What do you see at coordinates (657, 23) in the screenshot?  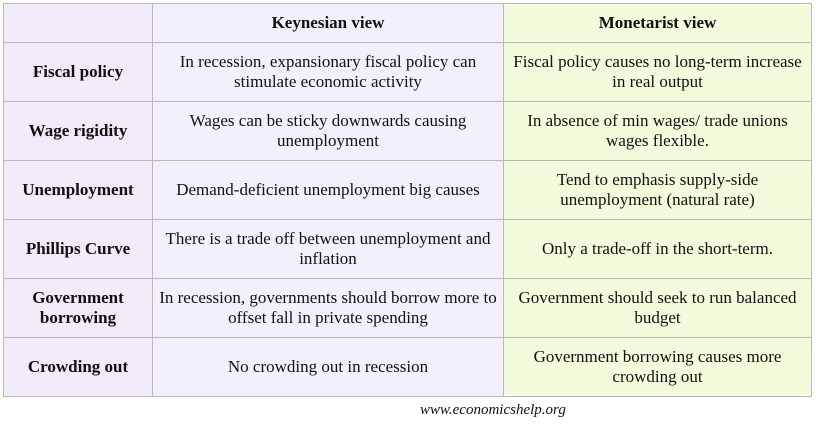 I see `header-monetarist: Monetarist view` at bounding box center [657, 23].